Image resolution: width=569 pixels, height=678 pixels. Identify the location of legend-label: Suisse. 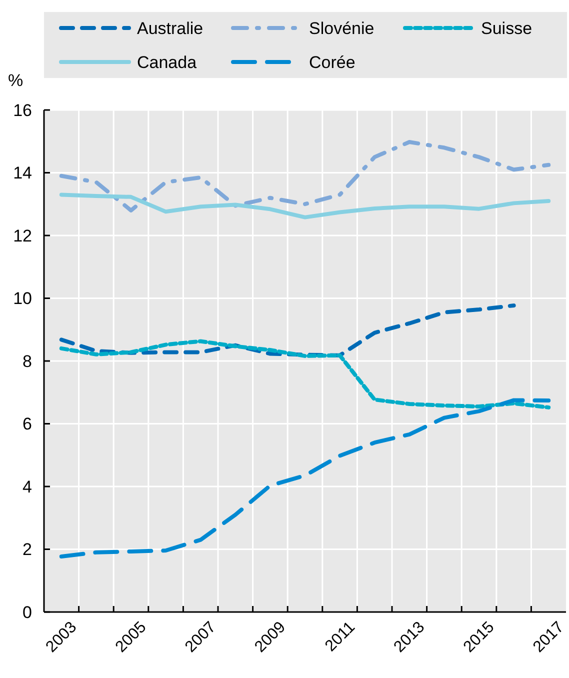
(506, 28).